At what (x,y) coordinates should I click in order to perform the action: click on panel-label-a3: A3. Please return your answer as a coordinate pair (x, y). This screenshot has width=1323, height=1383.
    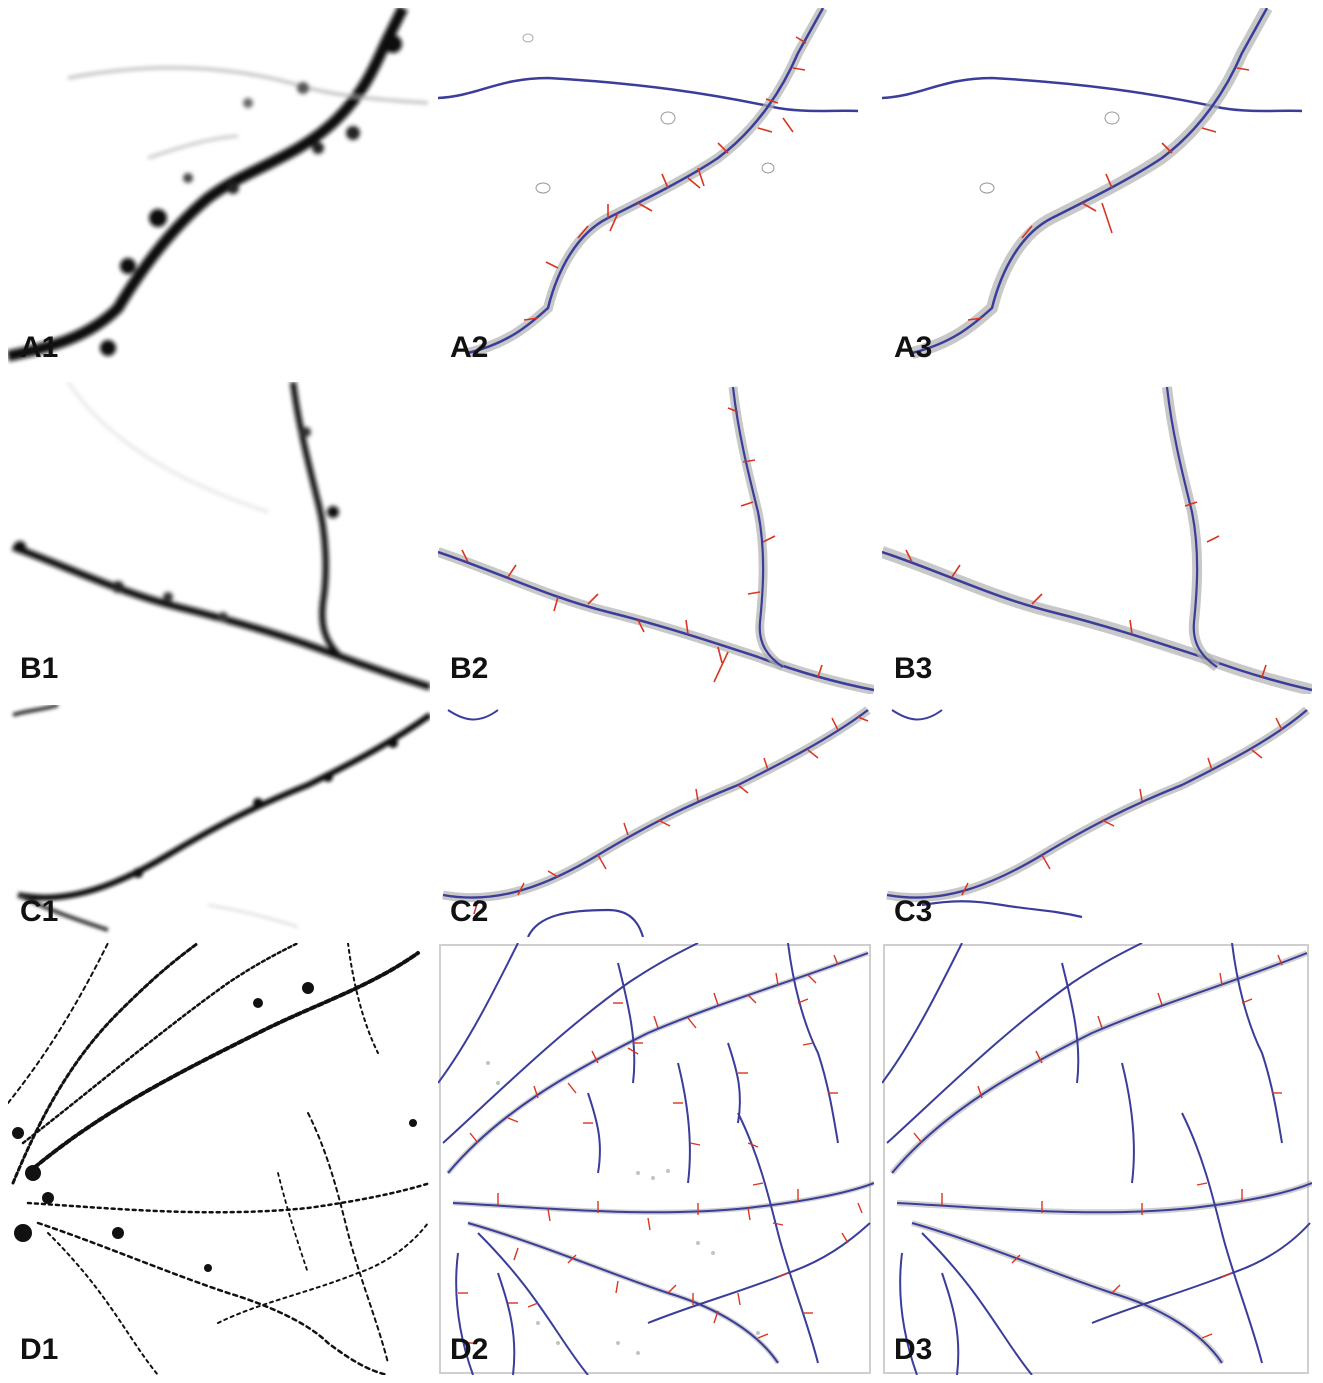
    Looking at the image, I should click on (913, 347).